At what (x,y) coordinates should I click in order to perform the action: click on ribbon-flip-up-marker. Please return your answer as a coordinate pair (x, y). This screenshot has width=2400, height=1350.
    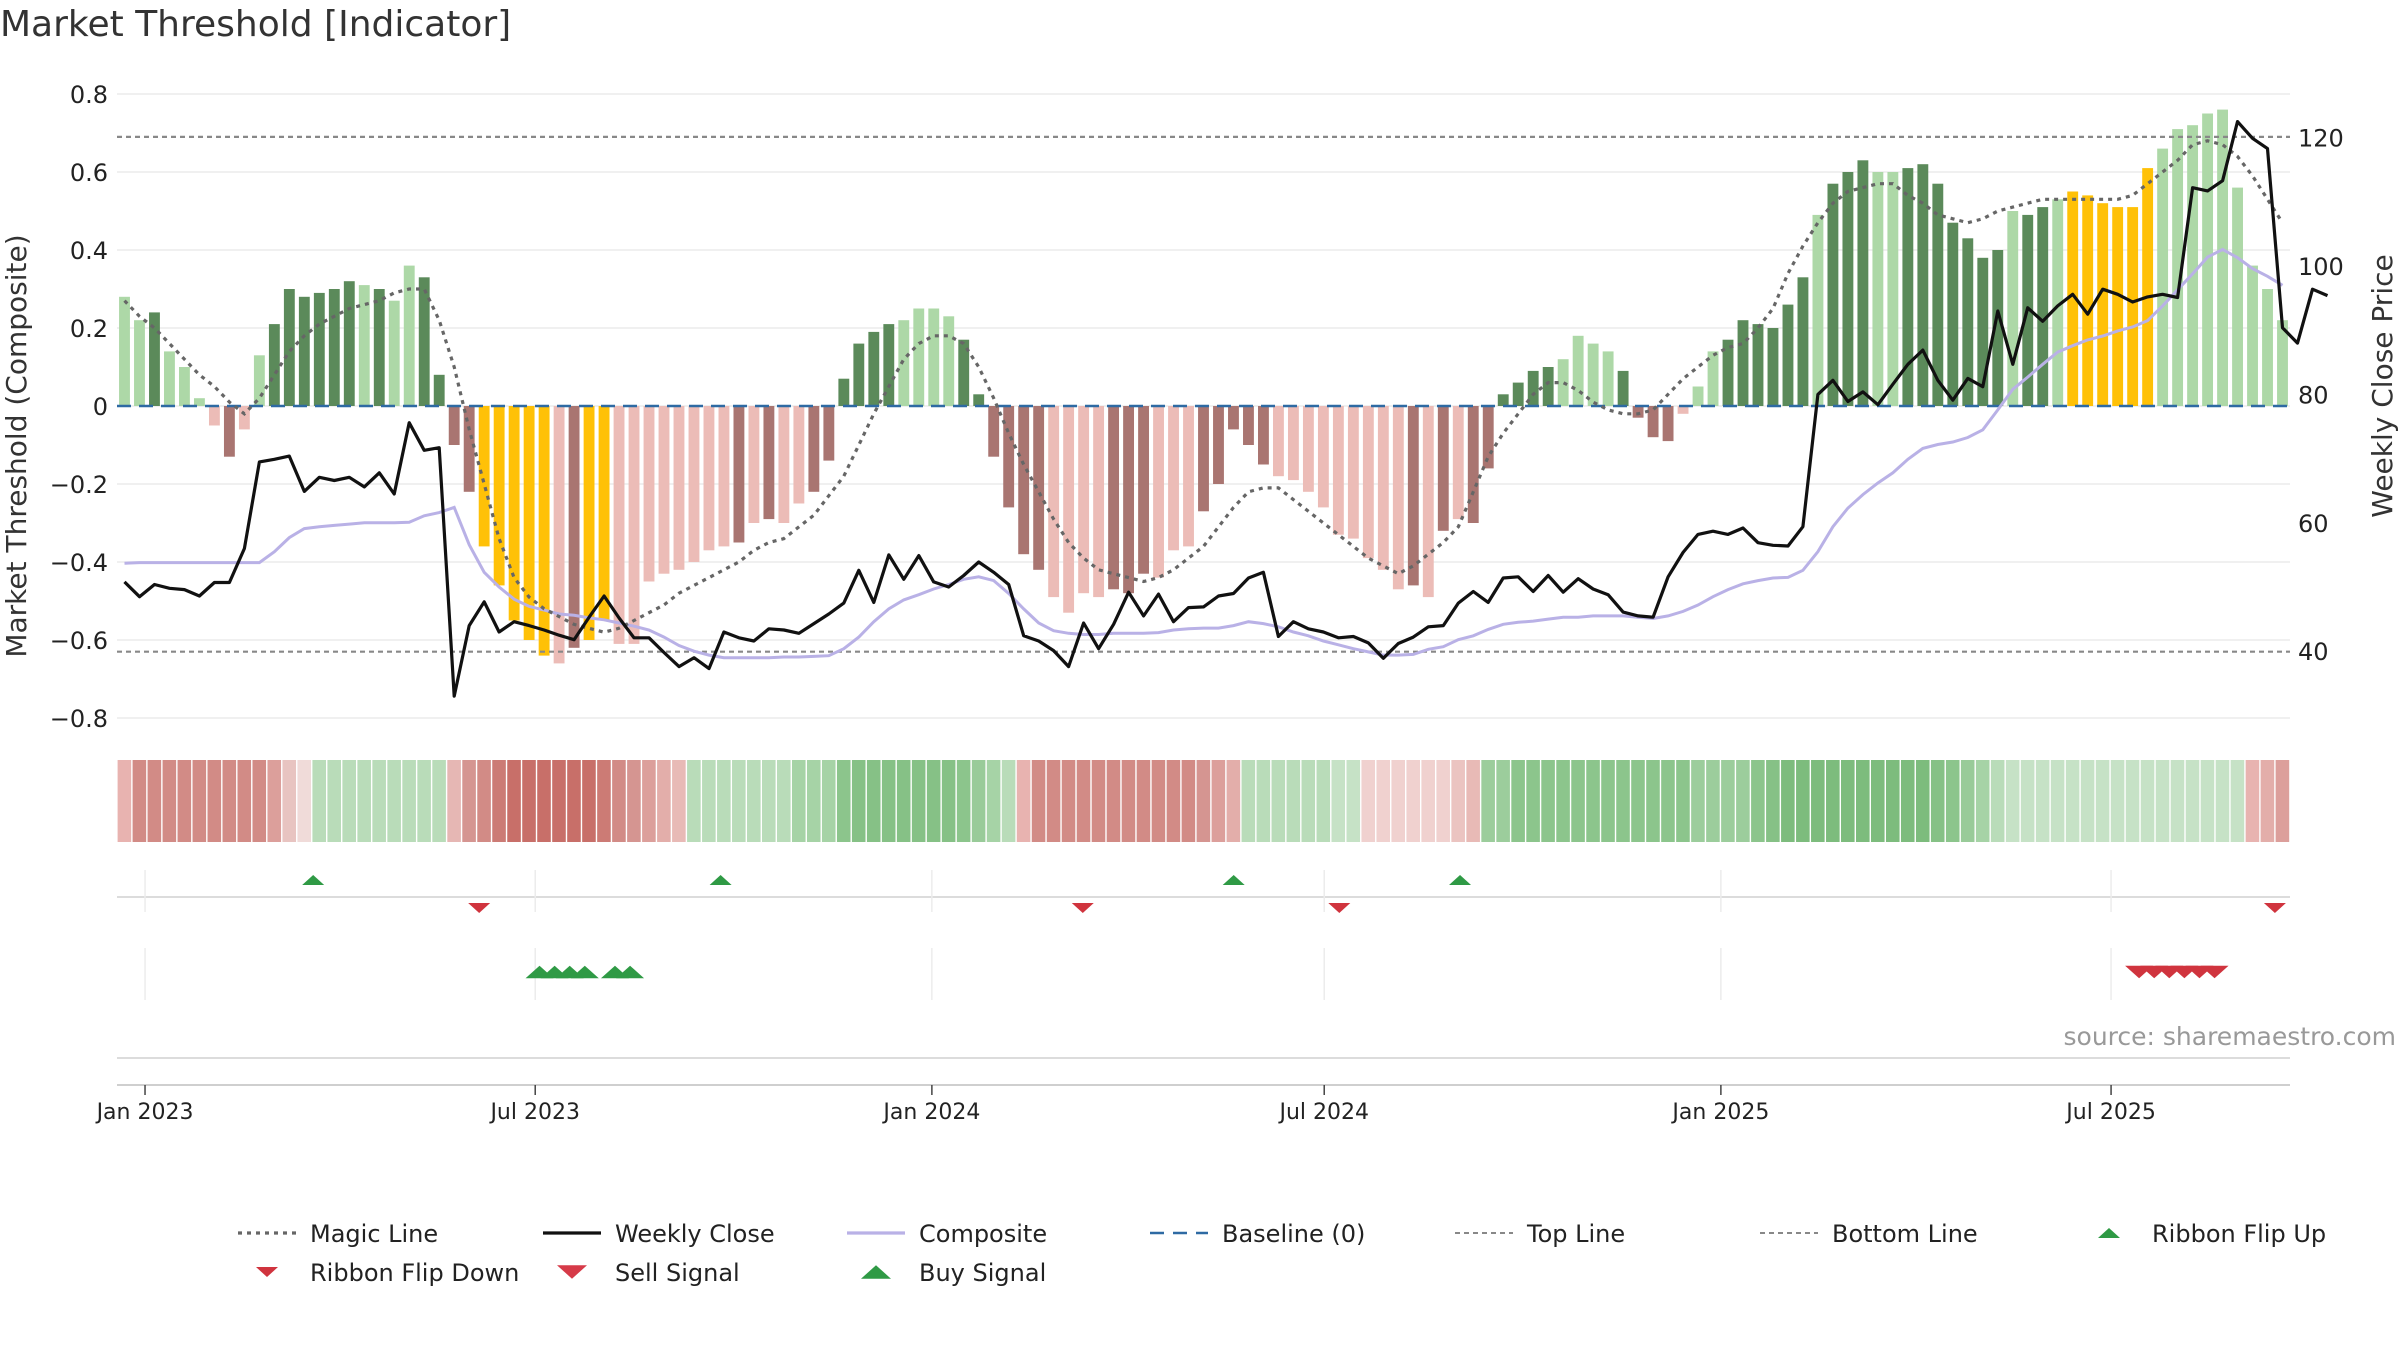
    Looking at the image, I should click on (1233, 880).